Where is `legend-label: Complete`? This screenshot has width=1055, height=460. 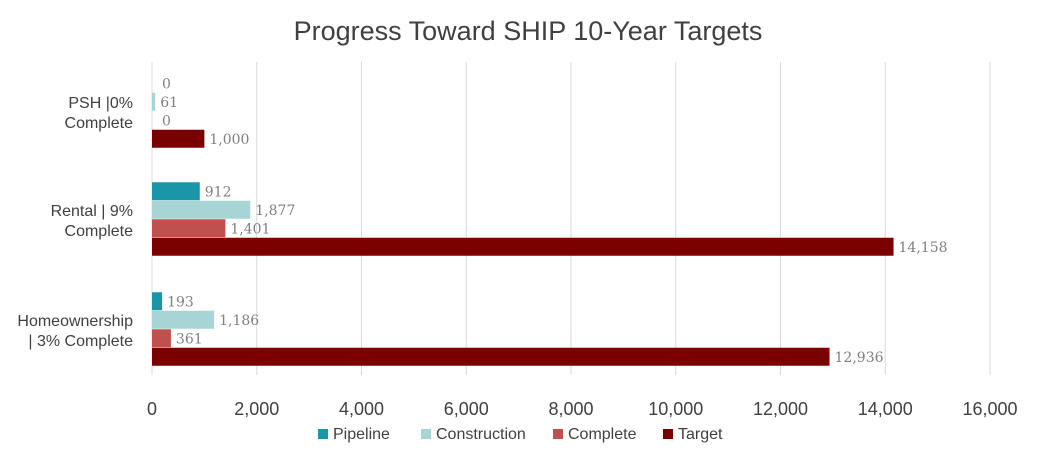
legend-label: Complete is located at coordinates (602, 434).